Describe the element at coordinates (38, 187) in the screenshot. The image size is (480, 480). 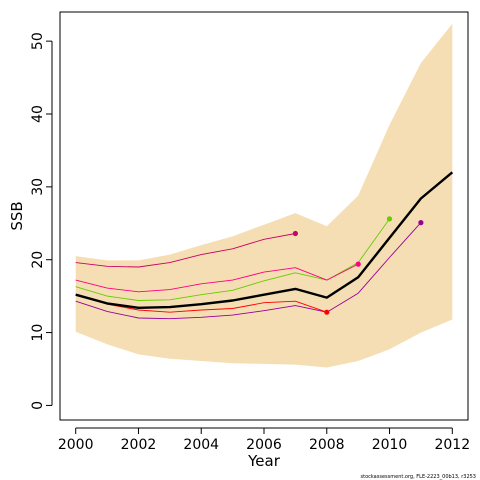
I see `y-tick-label: 30` at that location.